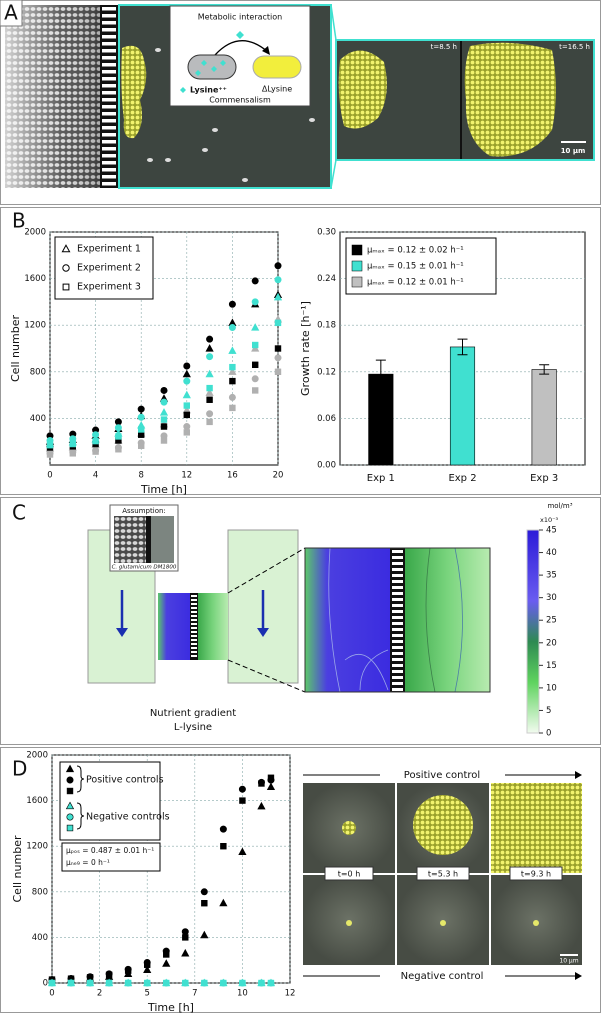 Image resolution: width=601 pixels, height=1014 pixels. What do you see at coordinates (326, 419) in the screenshot?
I see `y-tick-label: 0.06` at bounding box center [326, 419].